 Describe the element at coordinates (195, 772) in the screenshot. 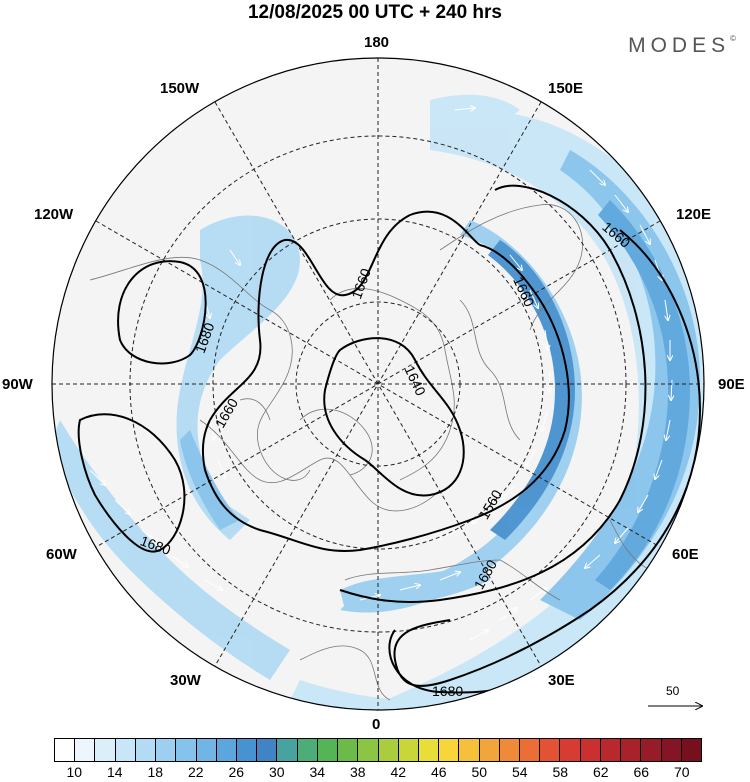

I see `colorbar-tick-label: 22` at that location.